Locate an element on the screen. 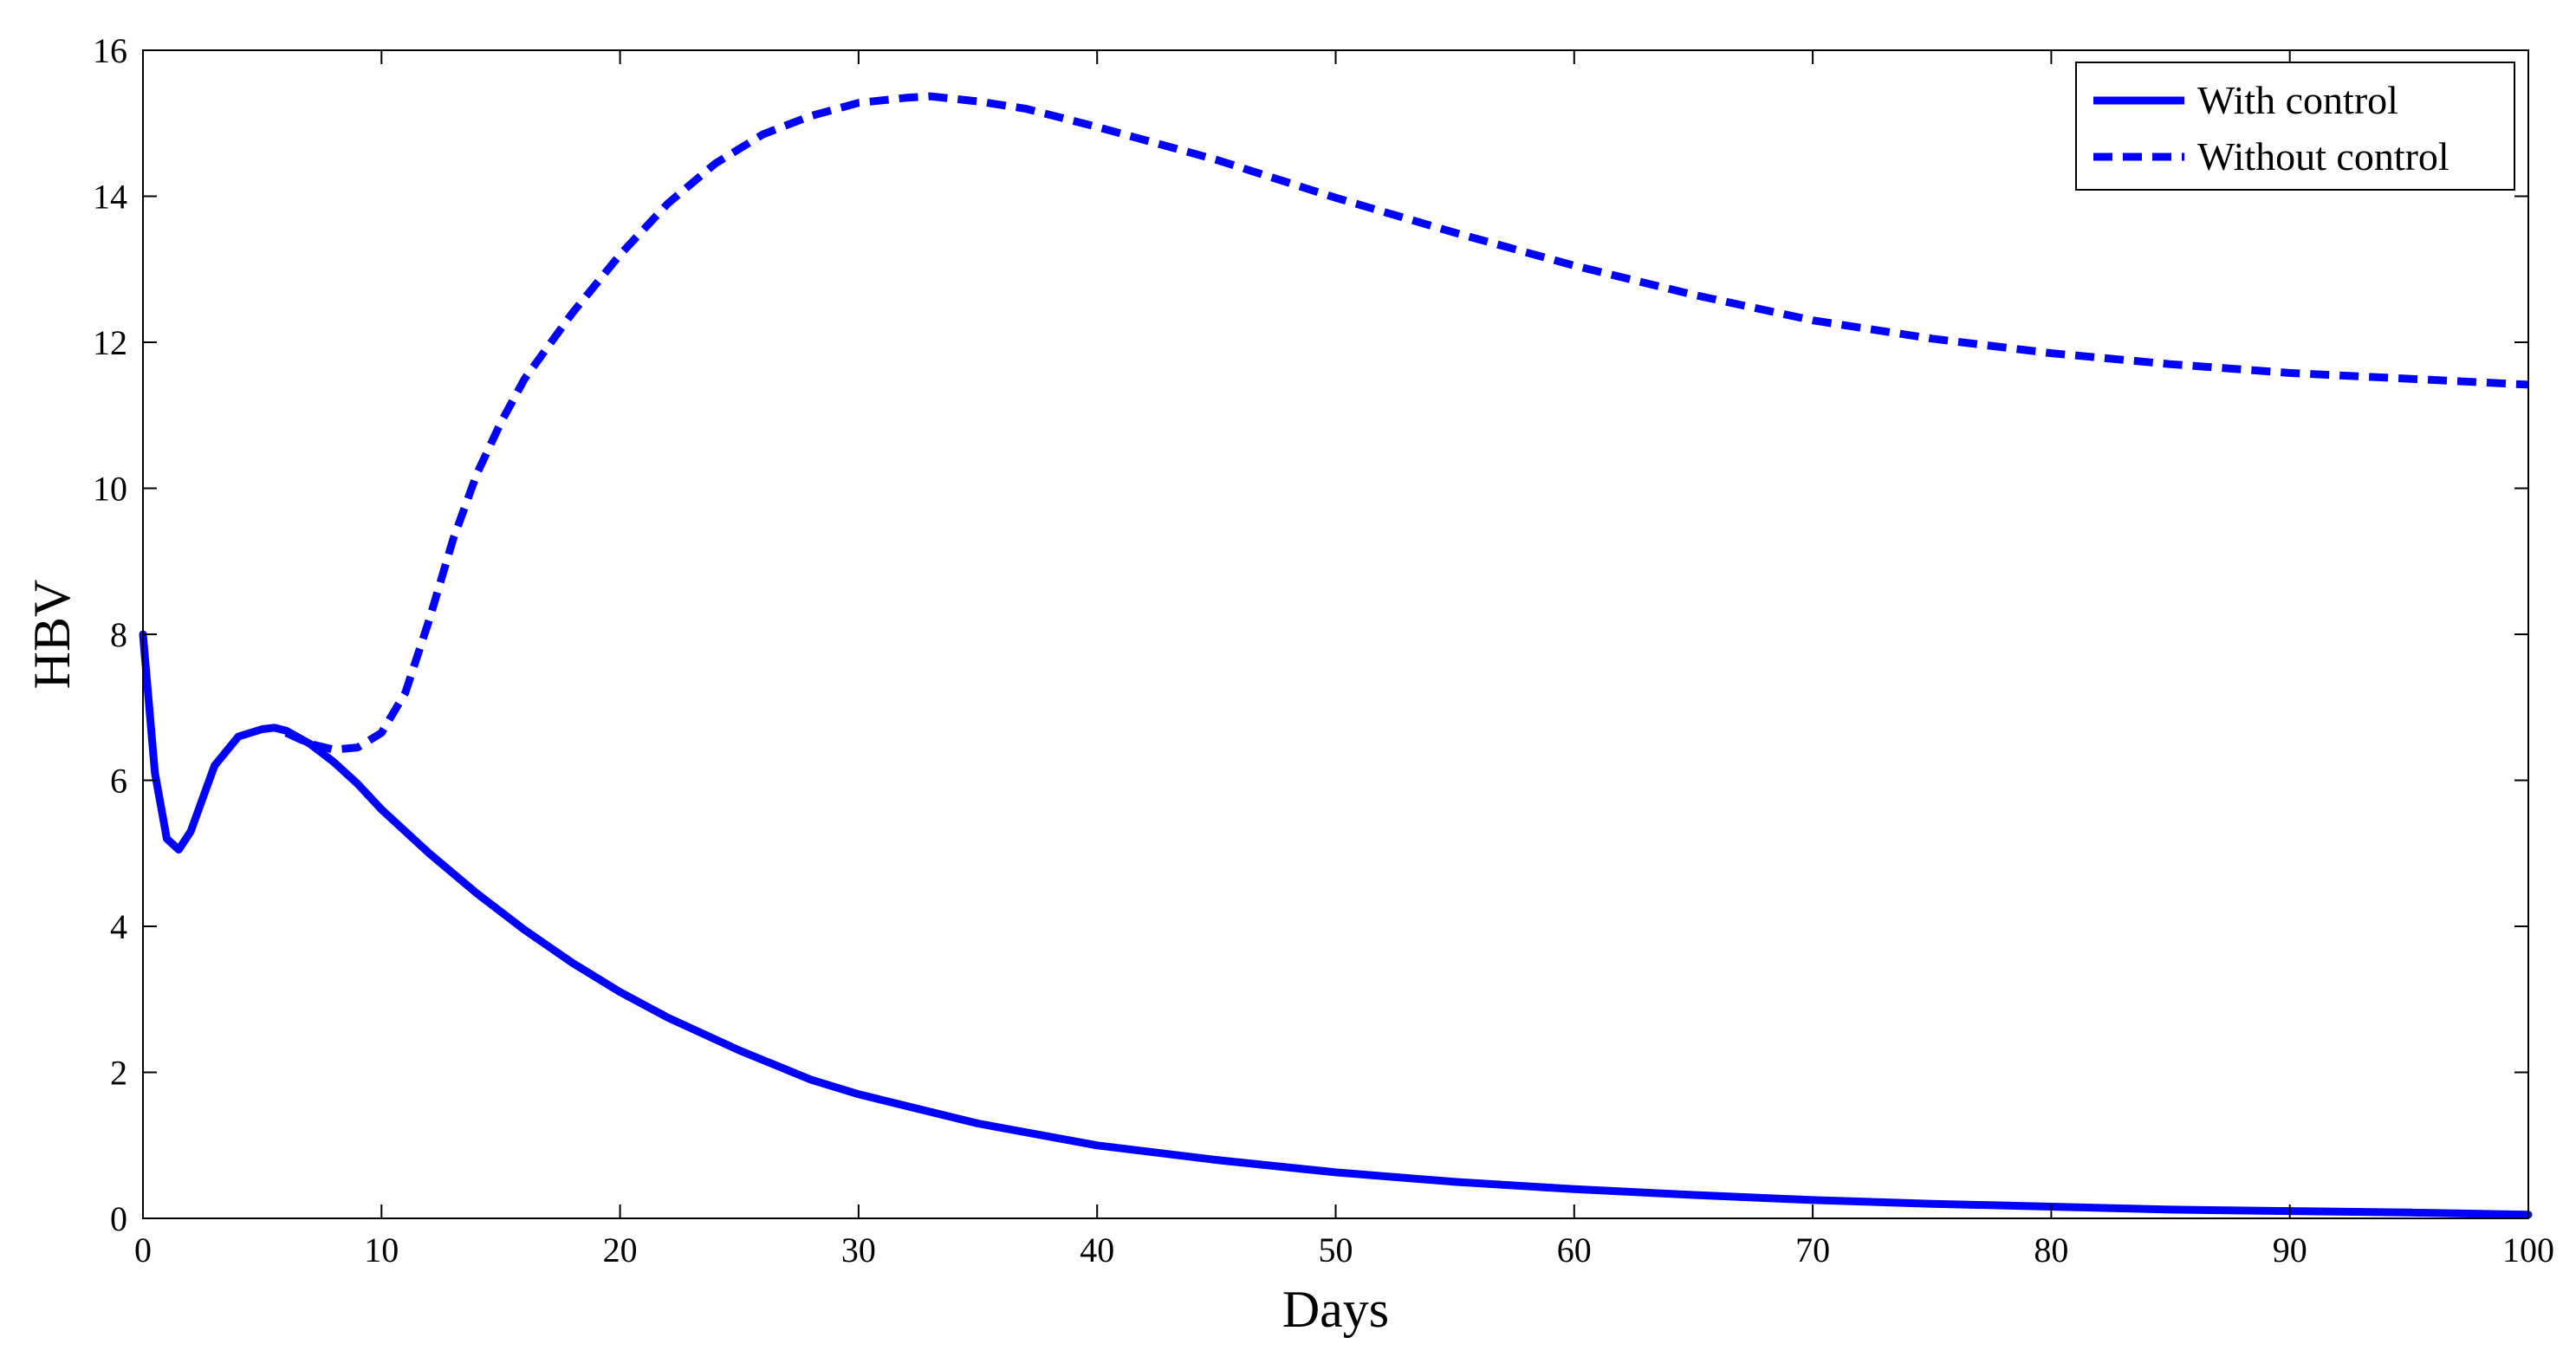 This screenshot has height=1357, width=2576. x-tick-label: 60 is located at coordinates (1574, 1249).